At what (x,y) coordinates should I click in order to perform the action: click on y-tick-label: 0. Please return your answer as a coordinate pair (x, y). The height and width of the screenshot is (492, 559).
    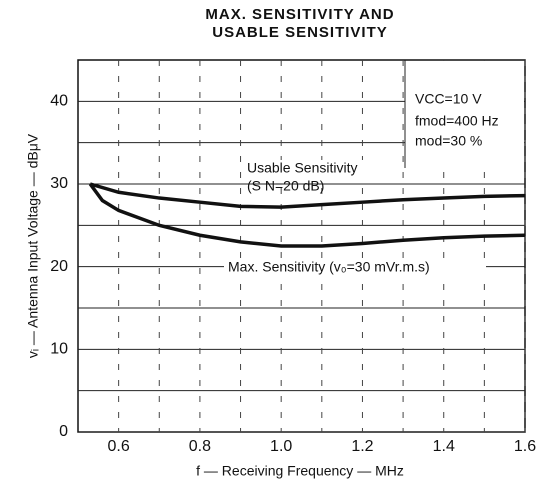
    Looking at the image, I should click on (63, 431).